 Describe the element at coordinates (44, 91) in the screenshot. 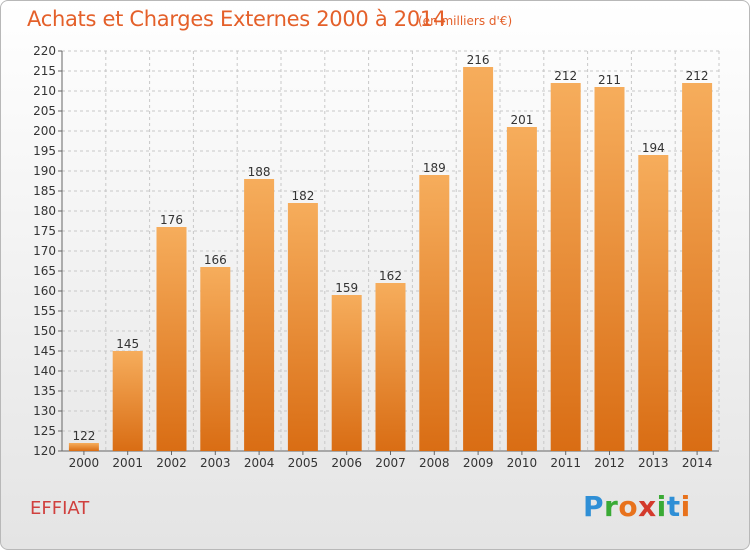

I see `y-tick-label: 210` at that location.